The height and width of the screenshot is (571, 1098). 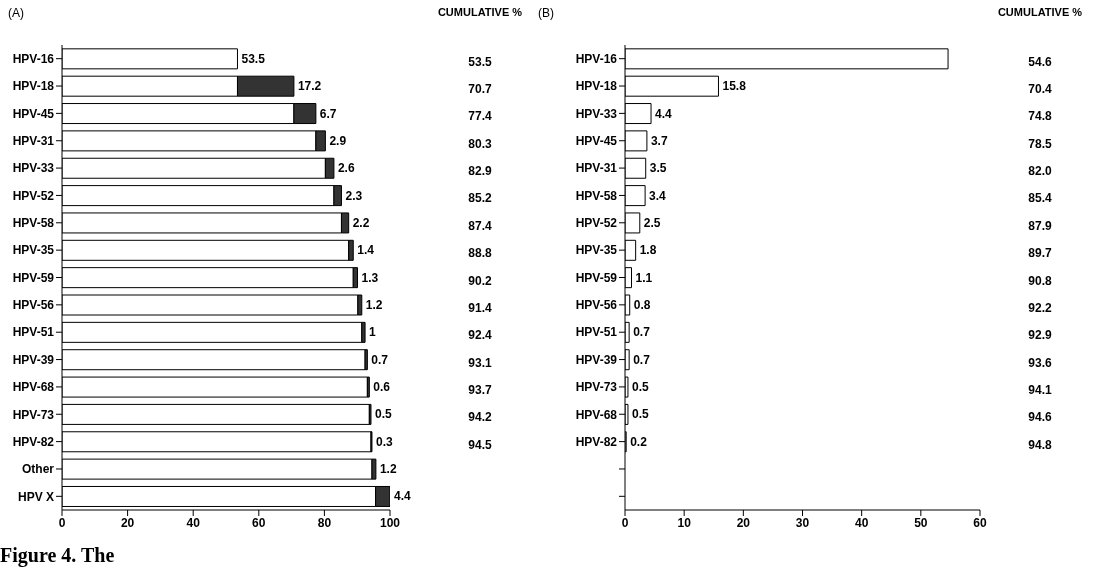 What do you see at coordinates (648, 250) in the screenshot?
I see `data-label: 1.8` at bounding box center [648, 250].